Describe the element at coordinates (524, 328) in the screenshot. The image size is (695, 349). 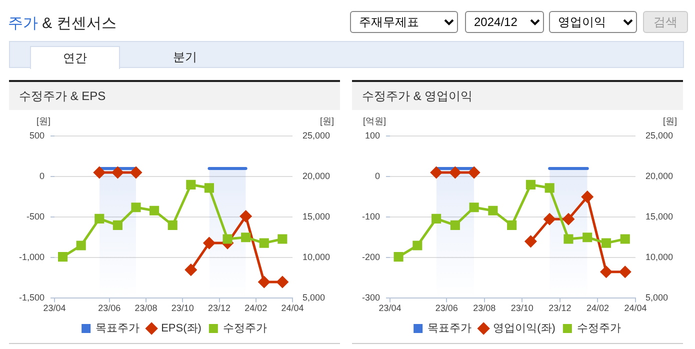
I see `legend-label: 영업이익(좌)` at that location.